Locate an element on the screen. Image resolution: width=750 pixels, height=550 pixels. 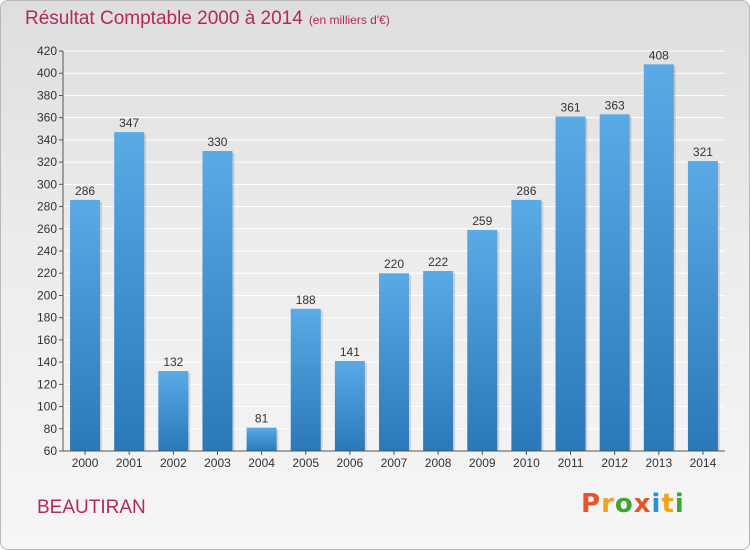
x-tick-label: 2008 is located at coordinates (438, 463).